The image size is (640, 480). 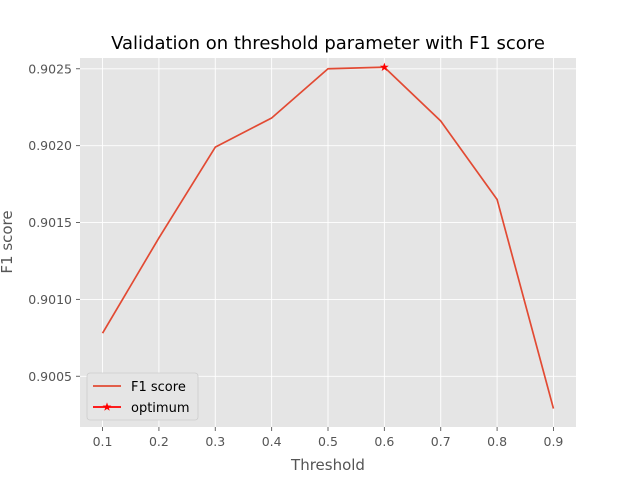 What do you see at coordinates (327, 465) in the screenshot?
I see `x-axis-label: Threshold` at bounding box center [327, 465].